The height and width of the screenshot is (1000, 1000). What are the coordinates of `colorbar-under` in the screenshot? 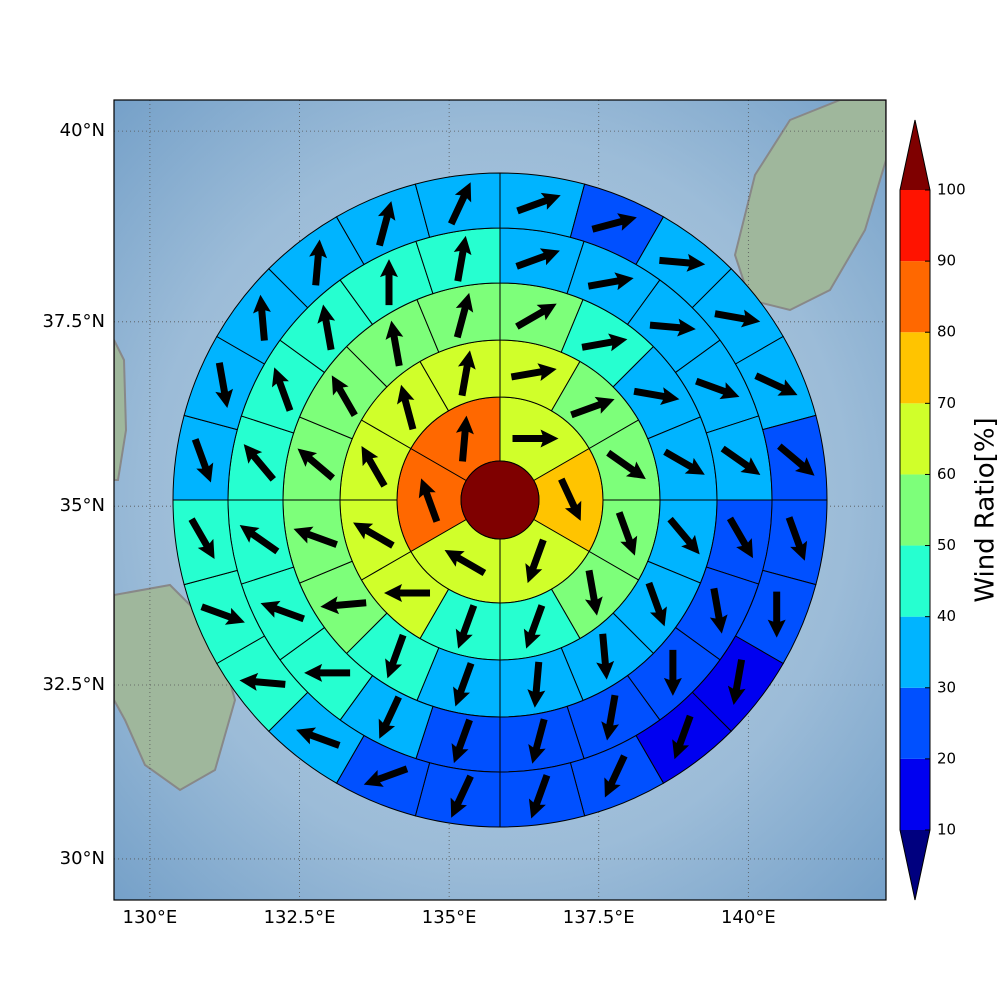 It's located at (915, 865).